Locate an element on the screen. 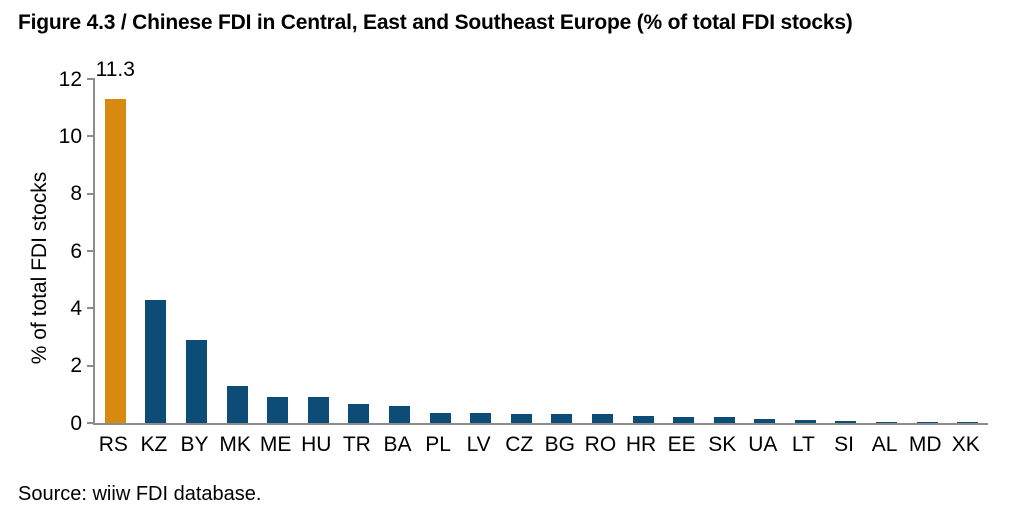 Image resolution: width=1024 pixels, height=514 pixels. x-tick-label-LV: LV is located at coordinates (478, 444).